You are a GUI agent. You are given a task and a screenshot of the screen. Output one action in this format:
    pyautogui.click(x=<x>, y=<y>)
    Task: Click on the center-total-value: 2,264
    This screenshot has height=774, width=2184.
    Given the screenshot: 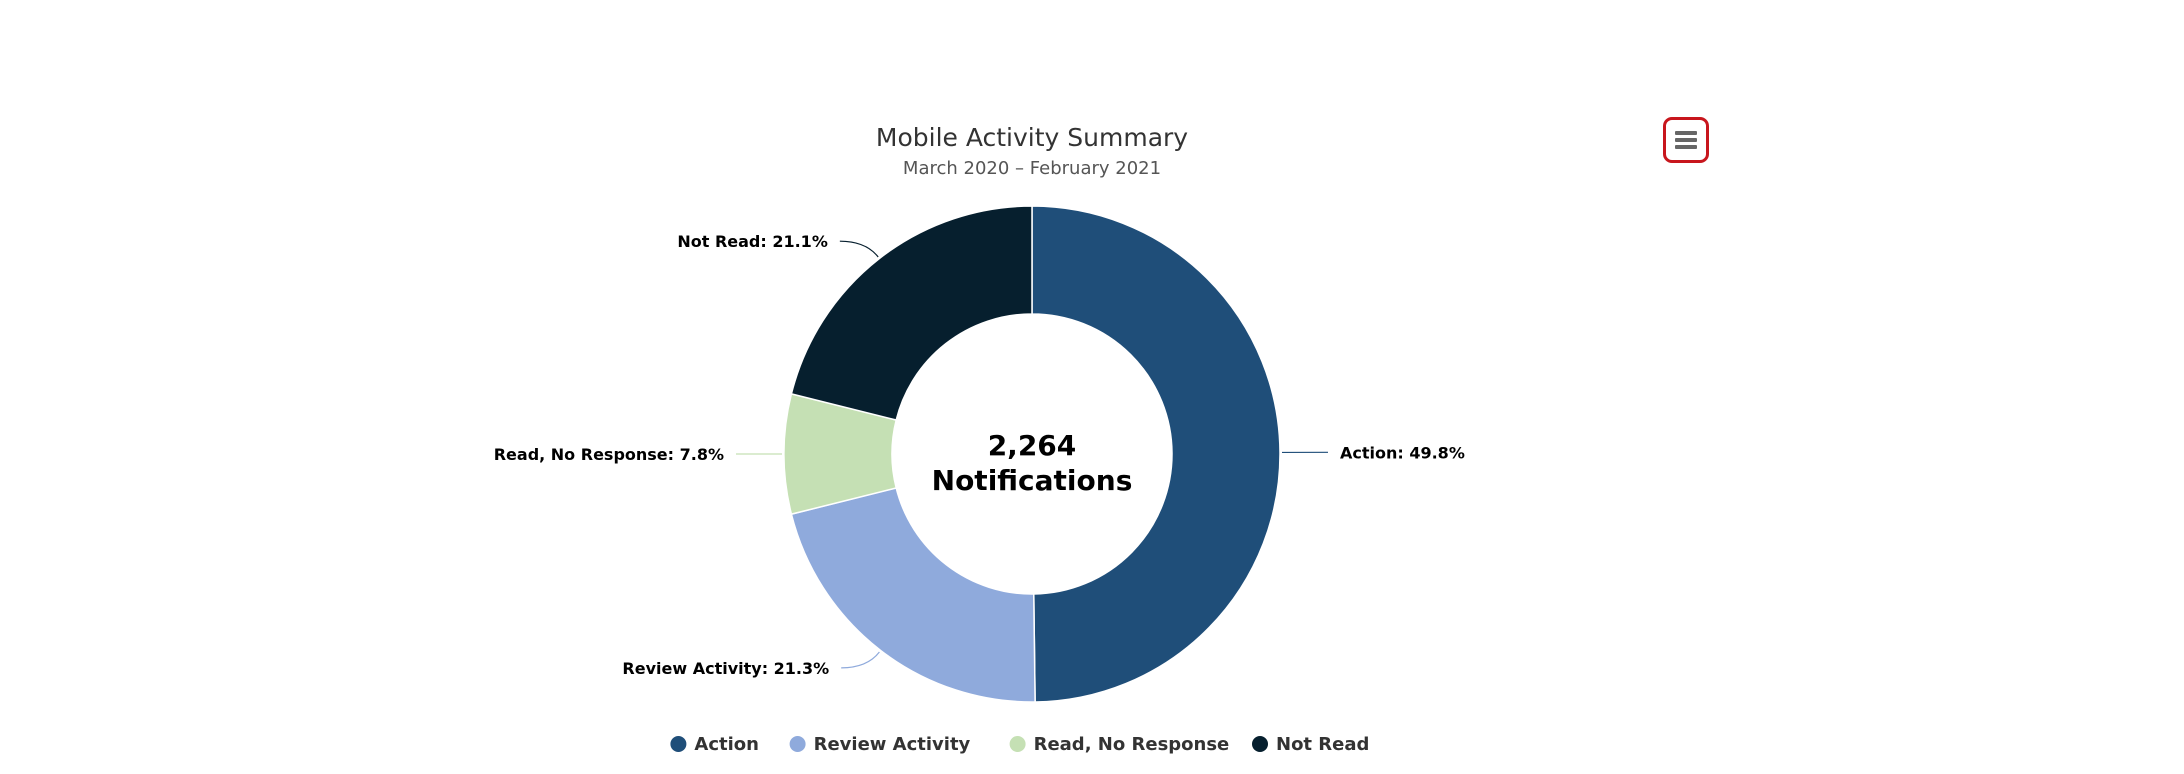 What is the action you would take?
    pyautogui.click(x=1032, y=445)
    